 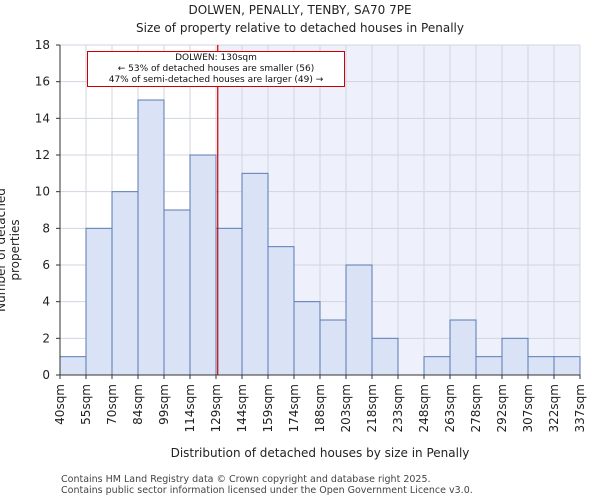 I want to click on x-tick-label: 70sqm, so click(x=112, y=404).